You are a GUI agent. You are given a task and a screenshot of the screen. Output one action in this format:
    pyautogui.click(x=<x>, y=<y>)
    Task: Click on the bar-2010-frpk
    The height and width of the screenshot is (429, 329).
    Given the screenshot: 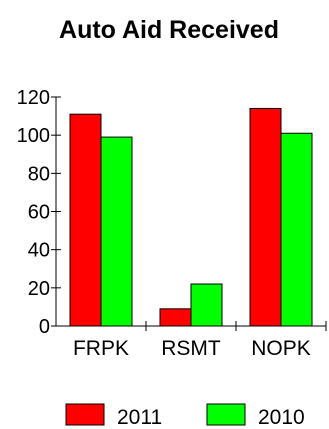 What is the action you would take?
    pyautogui.click(x=116, y=231)
    